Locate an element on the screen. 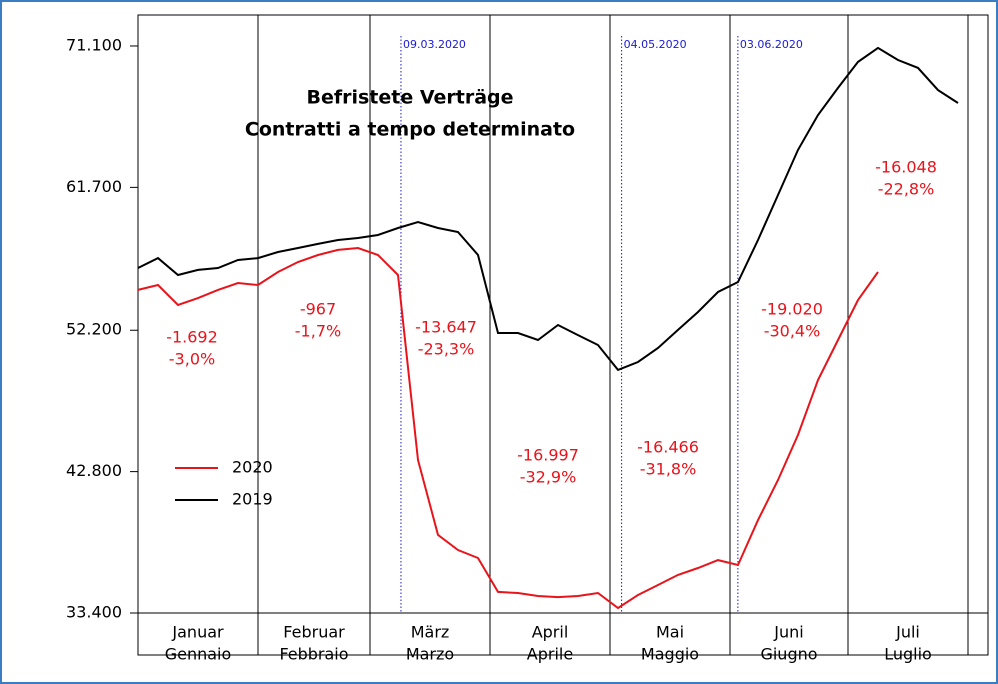  change-label: -1,7% is located at coordinates (318, 331).